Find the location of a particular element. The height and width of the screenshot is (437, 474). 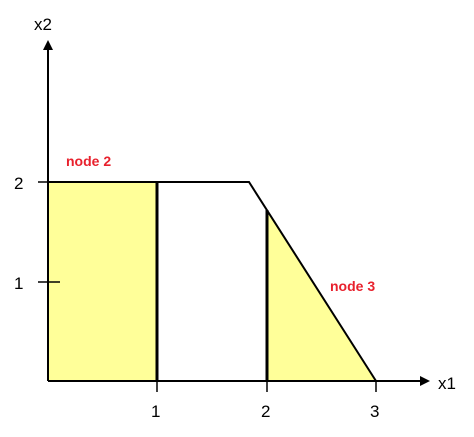

x-tick-label-2: 2 is located at coordinates (265, 411).